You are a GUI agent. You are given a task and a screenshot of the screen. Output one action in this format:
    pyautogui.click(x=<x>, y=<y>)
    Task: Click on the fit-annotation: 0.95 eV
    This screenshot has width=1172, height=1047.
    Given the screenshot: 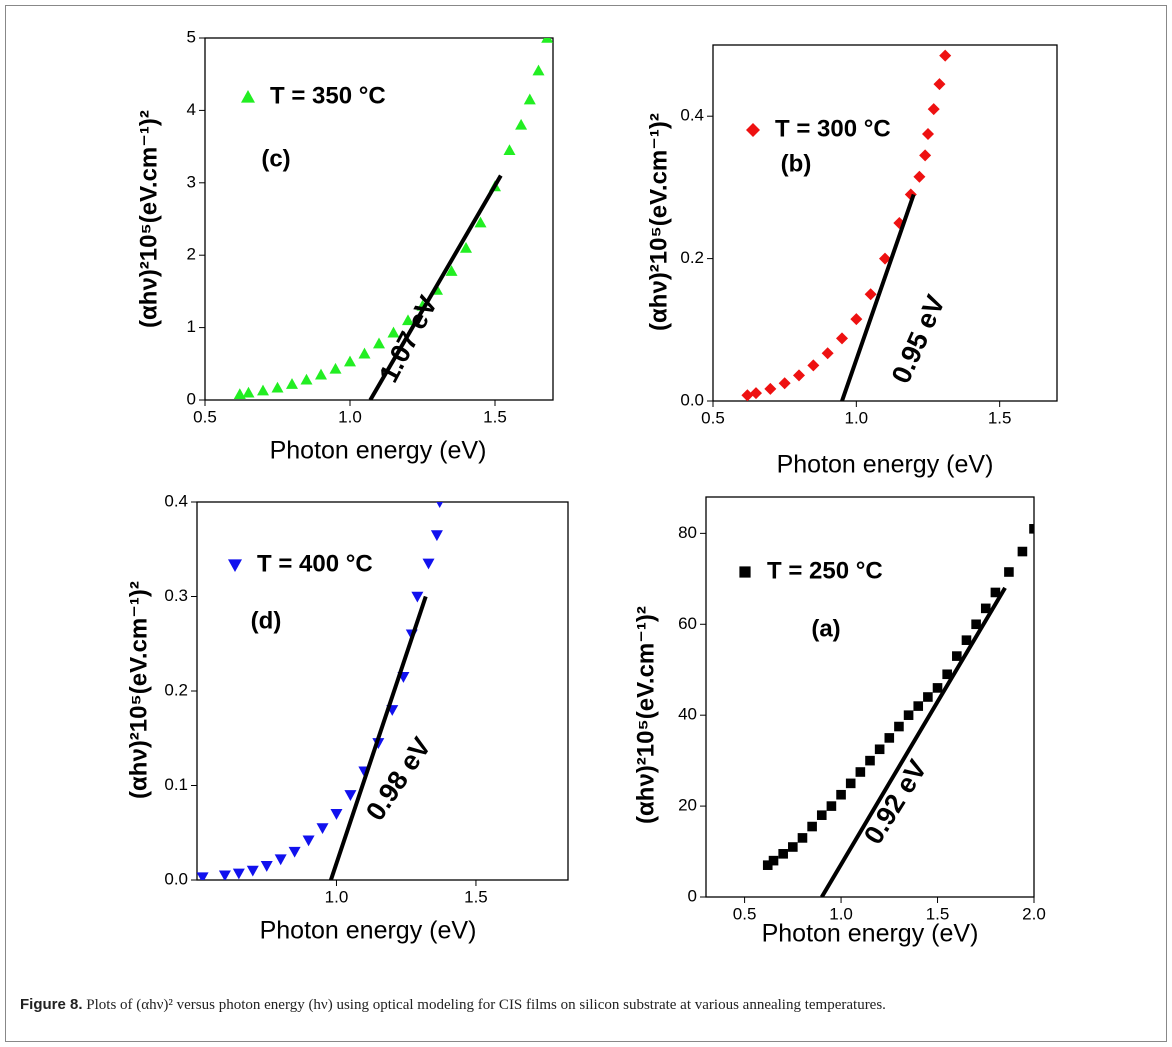 What is the action you would take?
    pyautogui.click(x=918, y=339)
    